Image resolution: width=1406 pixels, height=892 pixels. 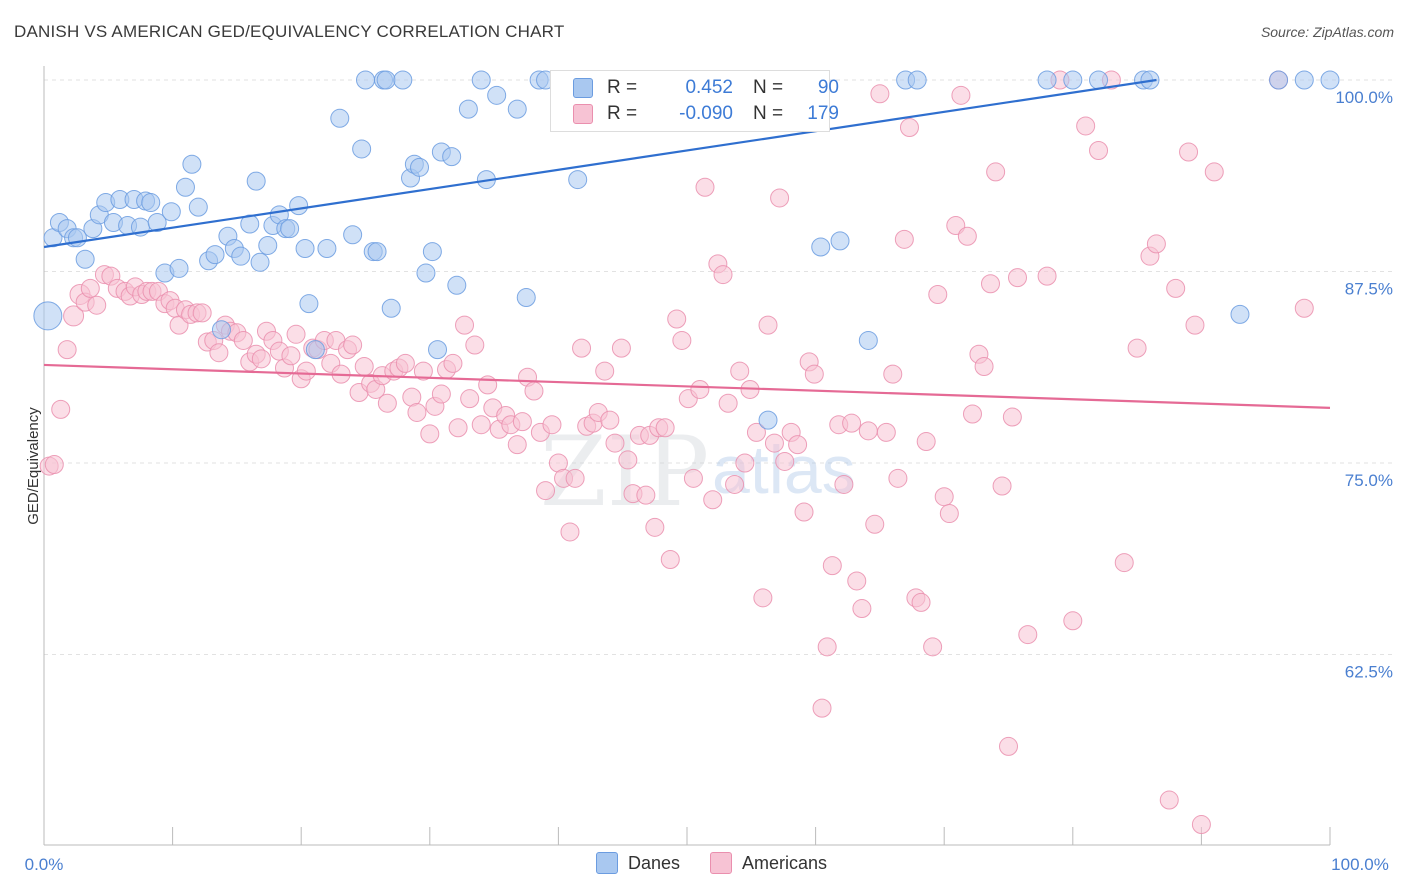 What do you see at coordinates (823, 113) in the screenshot?
I see `n-value: 179` at bounding box center [823, 113].